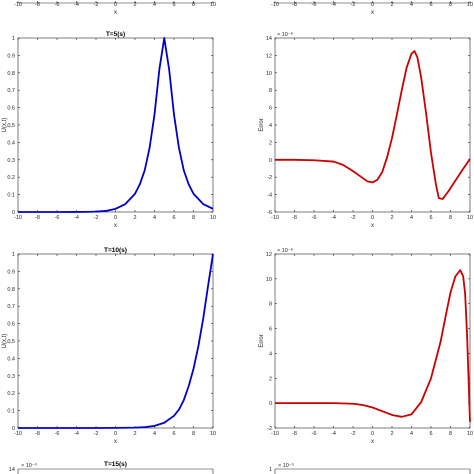  What do you see at coordinates (269, 196) in the screenshot?
I see `y-tick-label: -4` at bounding box center [269, 196].